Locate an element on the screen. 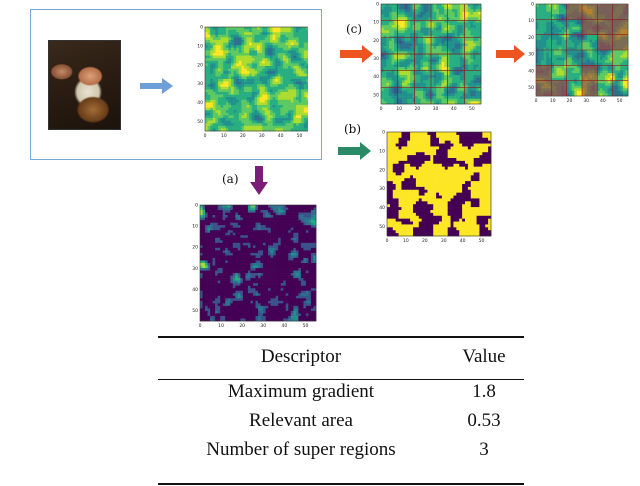  x-tick-label: 20 is located at coordinates (243, 136).